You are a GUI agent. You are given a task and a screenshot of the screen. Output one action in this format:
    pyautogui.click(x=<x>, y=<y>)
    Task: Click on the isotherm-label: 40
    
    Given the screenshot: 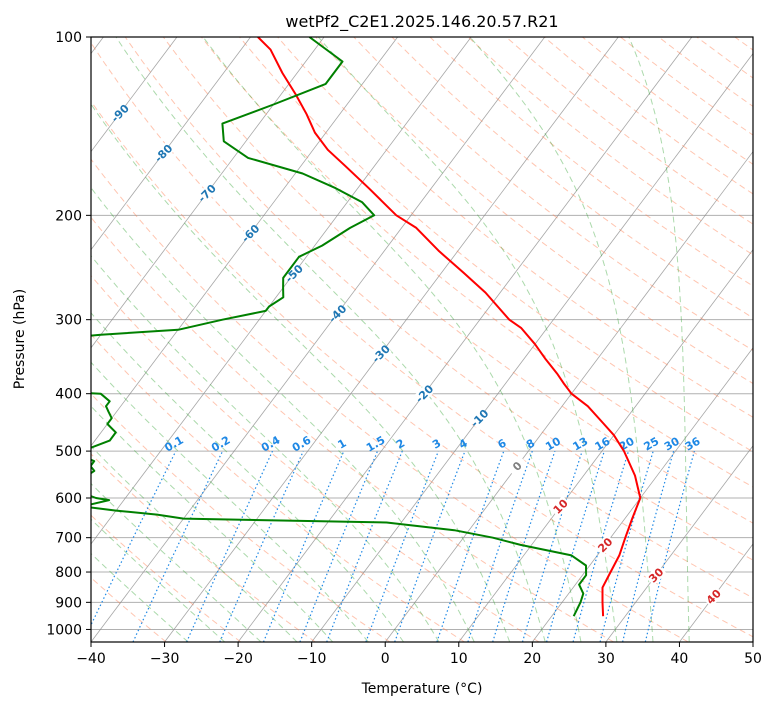 What is the action you would take?
    pyautogui.click(x=714, y=597)
    